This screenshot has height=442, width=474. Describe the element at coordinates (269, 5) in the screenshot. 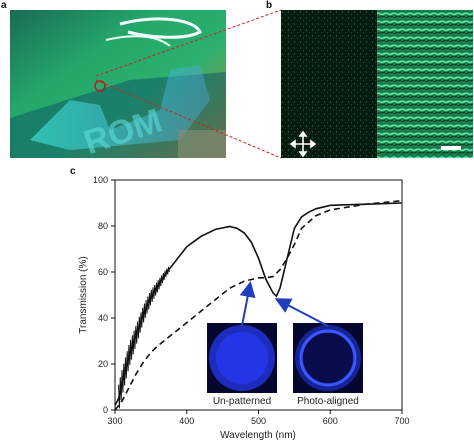

I see `panel-letter-b: b` at that location.